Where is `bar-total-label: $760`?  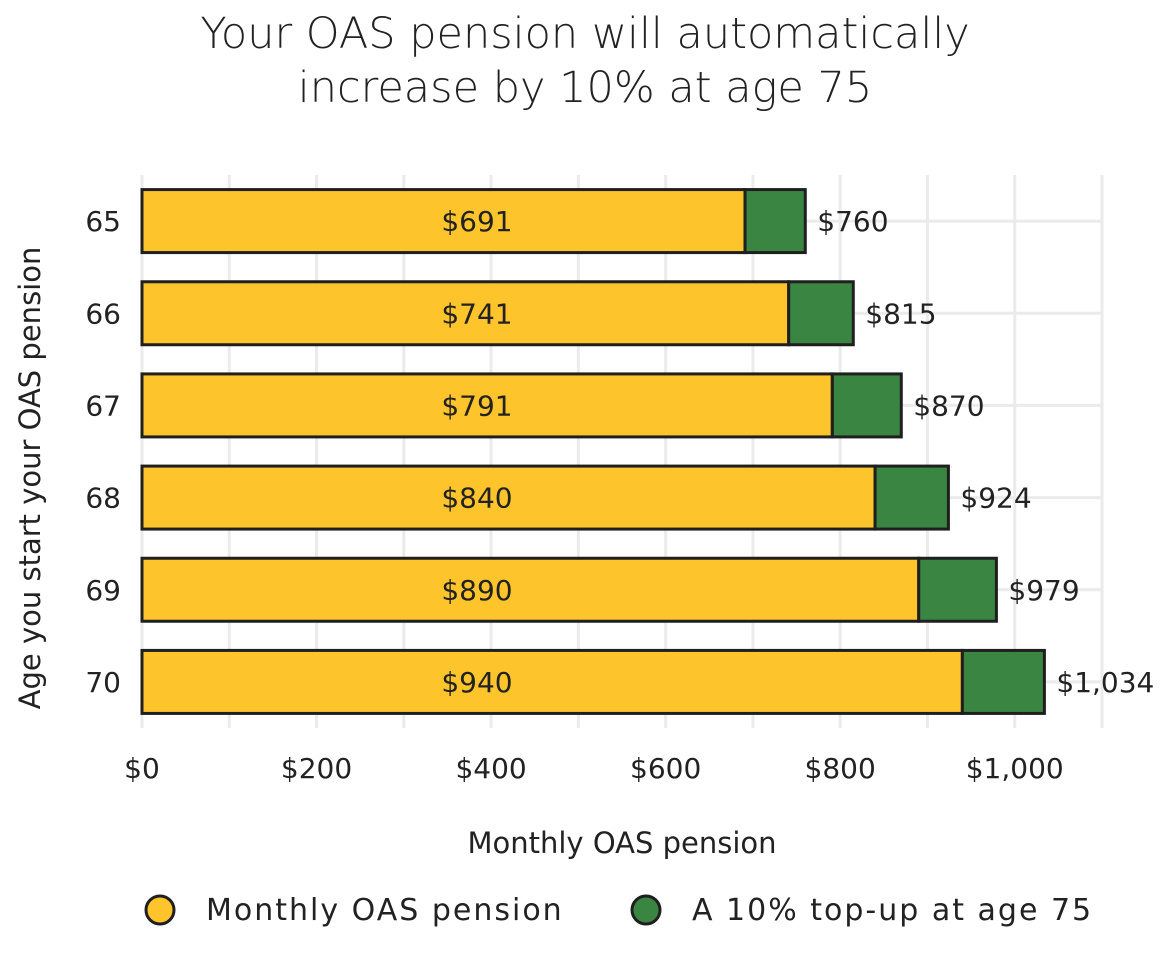 bar-total-label: $760 is located at coordinates (852, 221).